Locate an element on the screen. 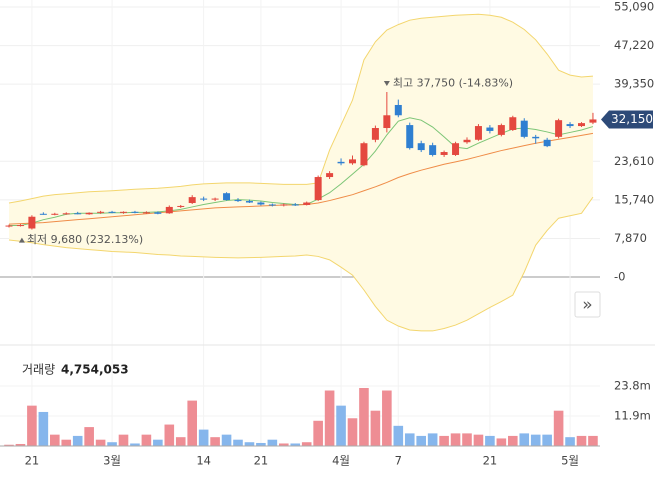  nav-button: » is located at coordinates (587, 304).